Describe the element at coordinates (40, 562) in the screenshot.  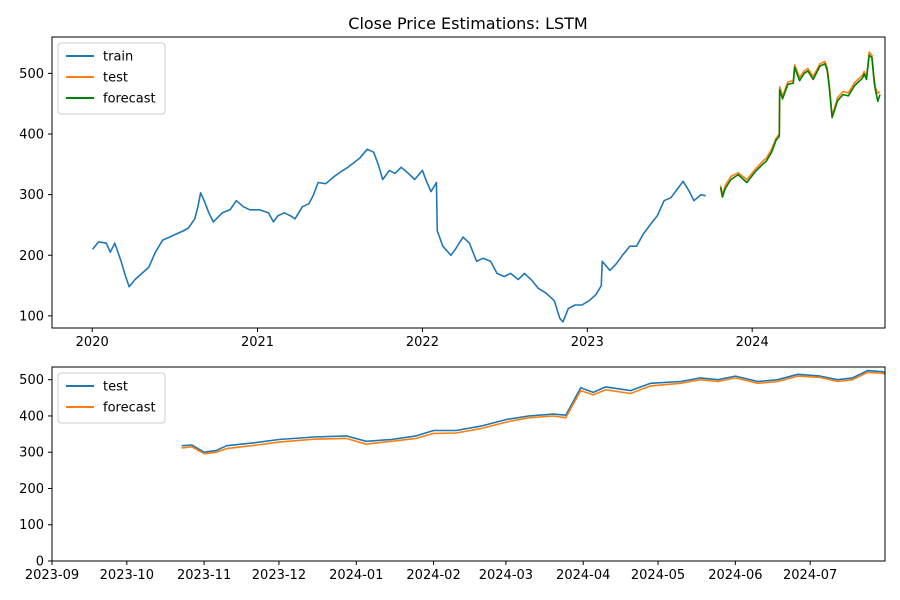
I see `y-tick-label: 0` at that location.